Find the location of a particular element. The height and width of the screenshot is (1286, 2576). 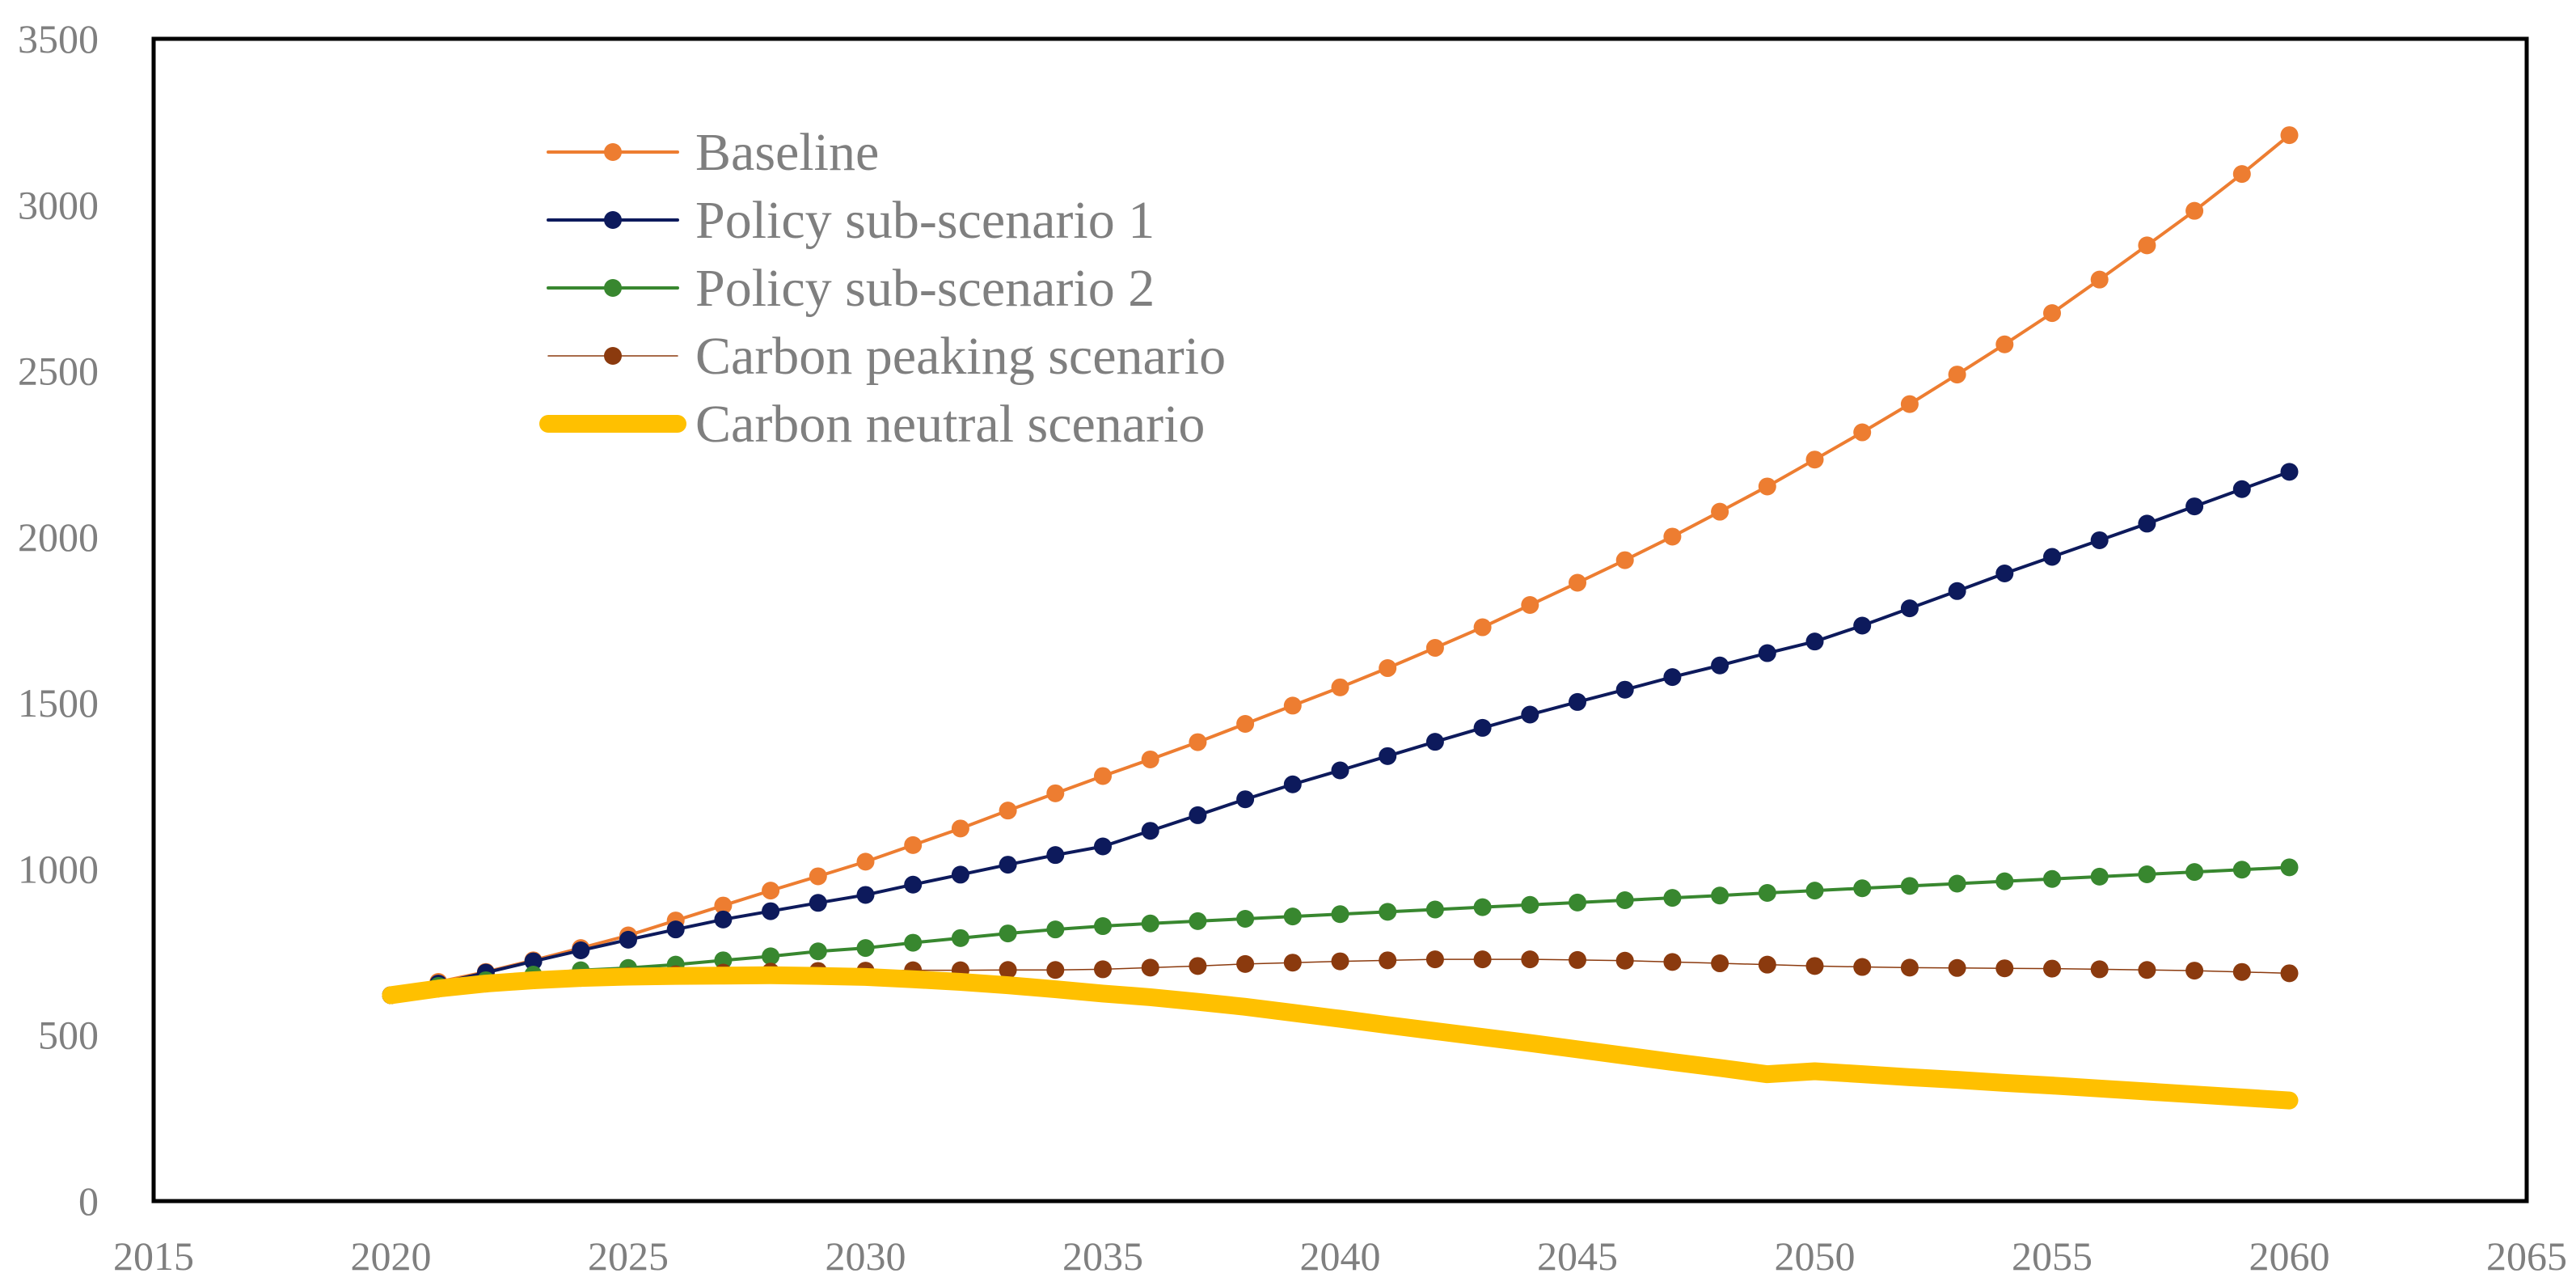

legend-swatch-marker is located at coordinates (613, 356).